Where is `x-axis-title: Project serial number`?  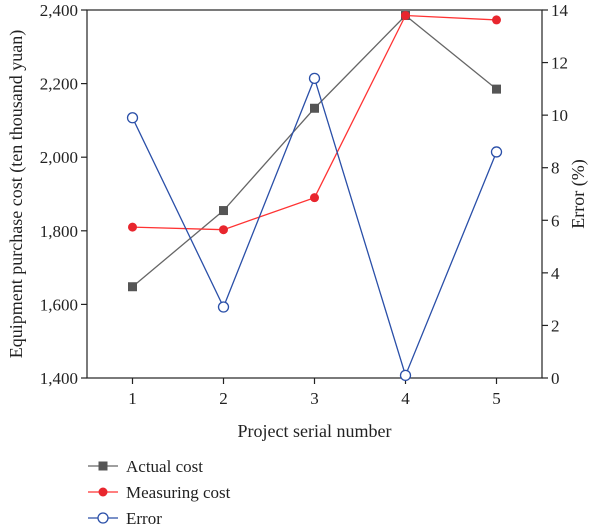
x-axis-title: Project serial number is located at coordinates (315, 431).